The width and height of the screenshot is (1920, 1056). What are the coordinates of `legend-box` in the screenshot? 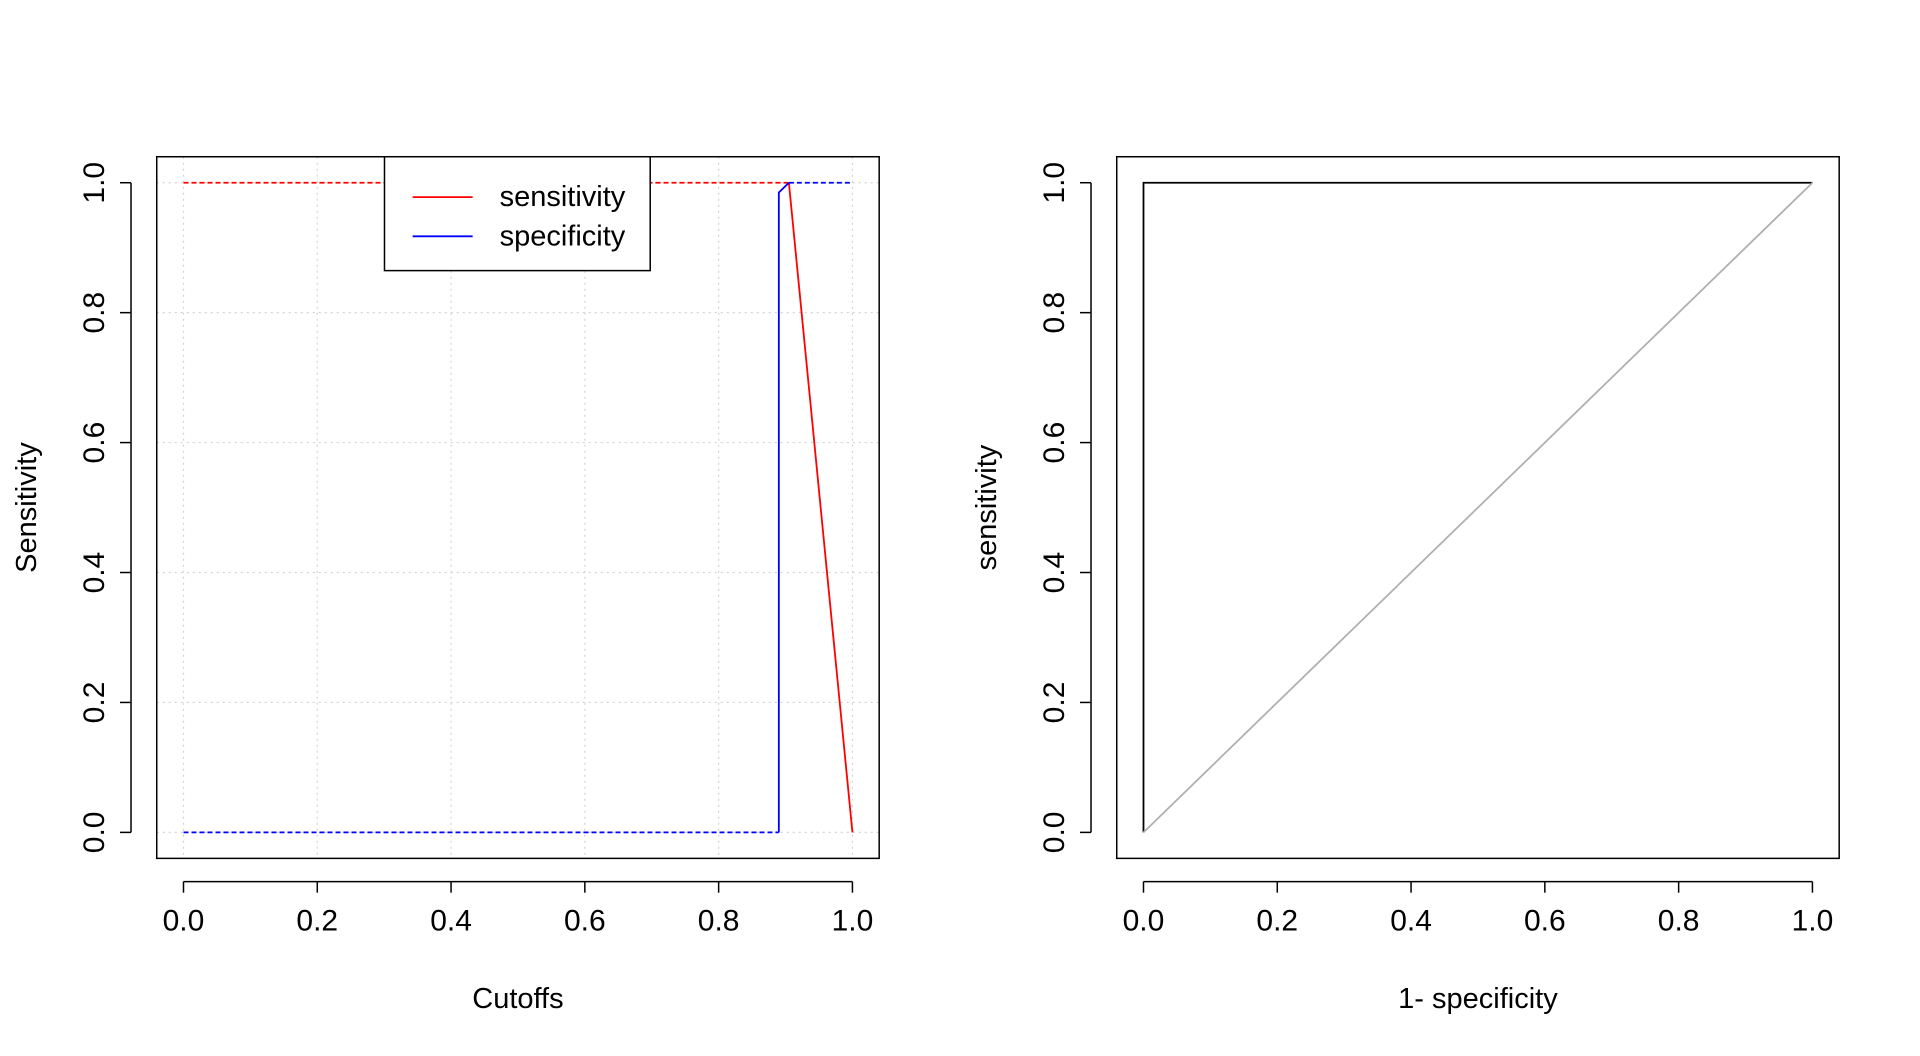 It's located at (517, 213).